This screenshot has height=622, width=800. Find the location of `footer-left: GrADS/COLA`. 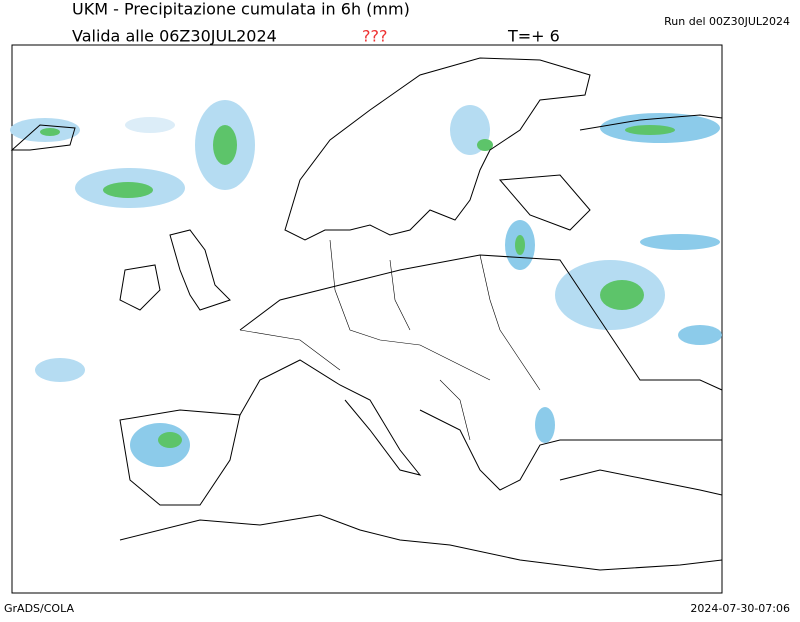

footer-left: GrADS/COLA is located at coordinates (39, 608).